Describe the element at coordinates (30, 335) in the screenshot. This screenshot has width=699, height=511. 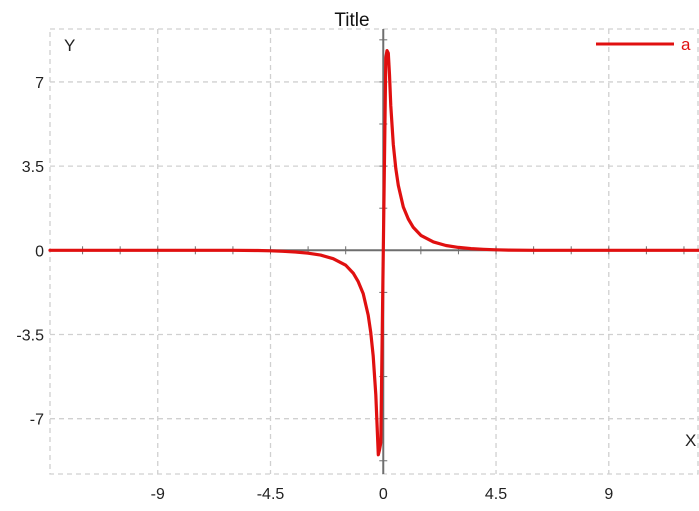
I see `y-tick-label: -3.5` at that location.